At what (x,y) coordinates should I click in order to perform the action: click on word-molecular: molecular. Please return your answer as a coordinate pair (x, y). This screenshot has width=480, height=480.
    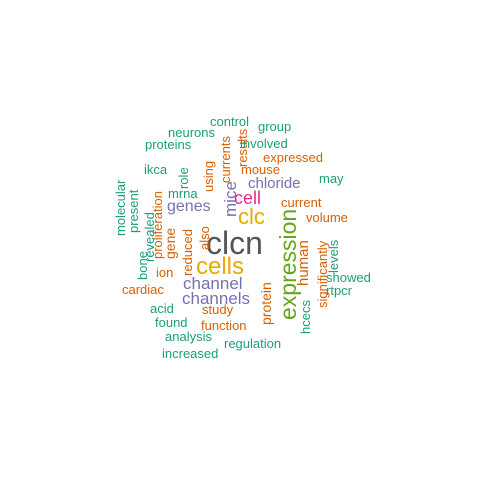
    Looking at the image, I should click on (120, 207).